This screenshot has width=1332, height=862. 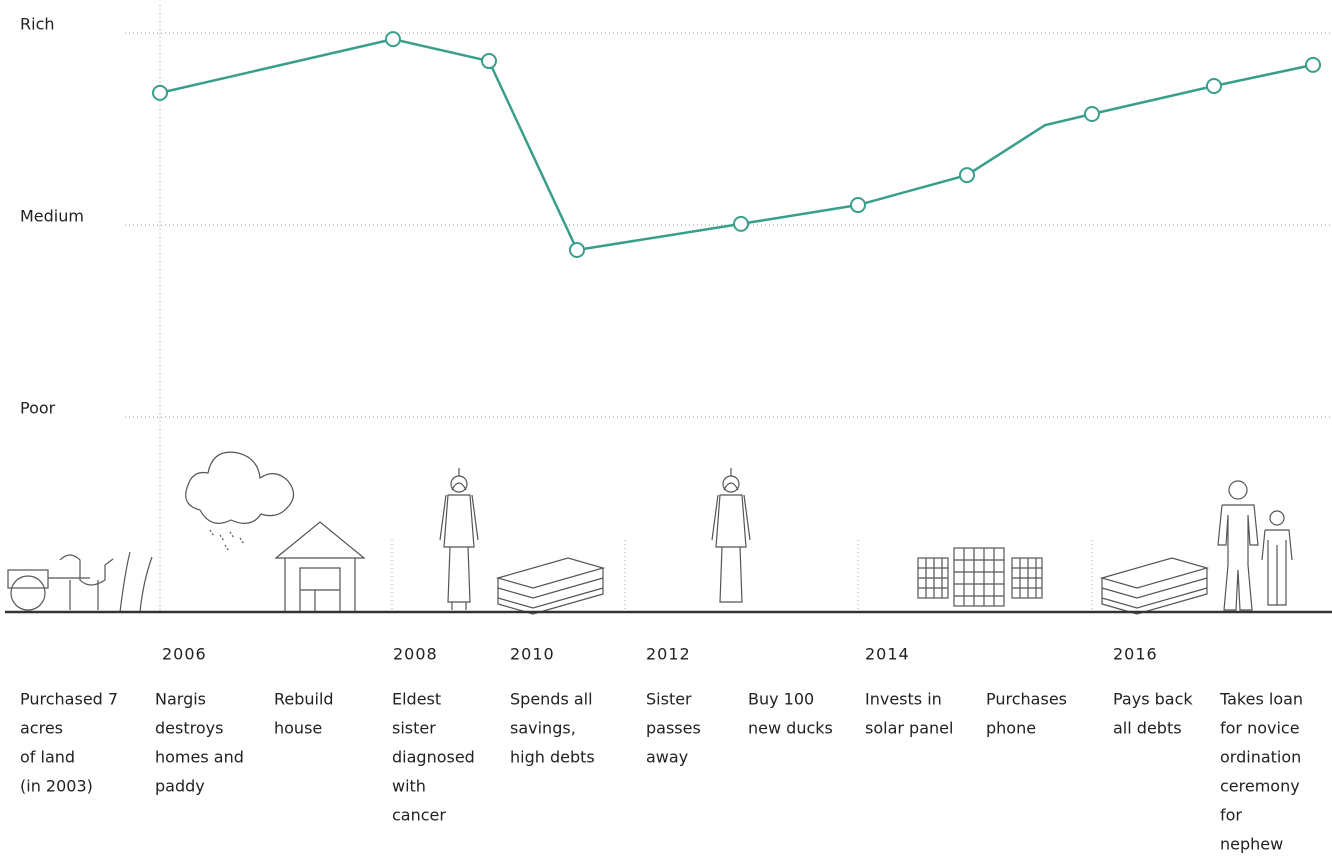 What do you see at coordinates (668, 654) in the screenshot?
I see `year-label: 2012` at bounding box center [668, 654].